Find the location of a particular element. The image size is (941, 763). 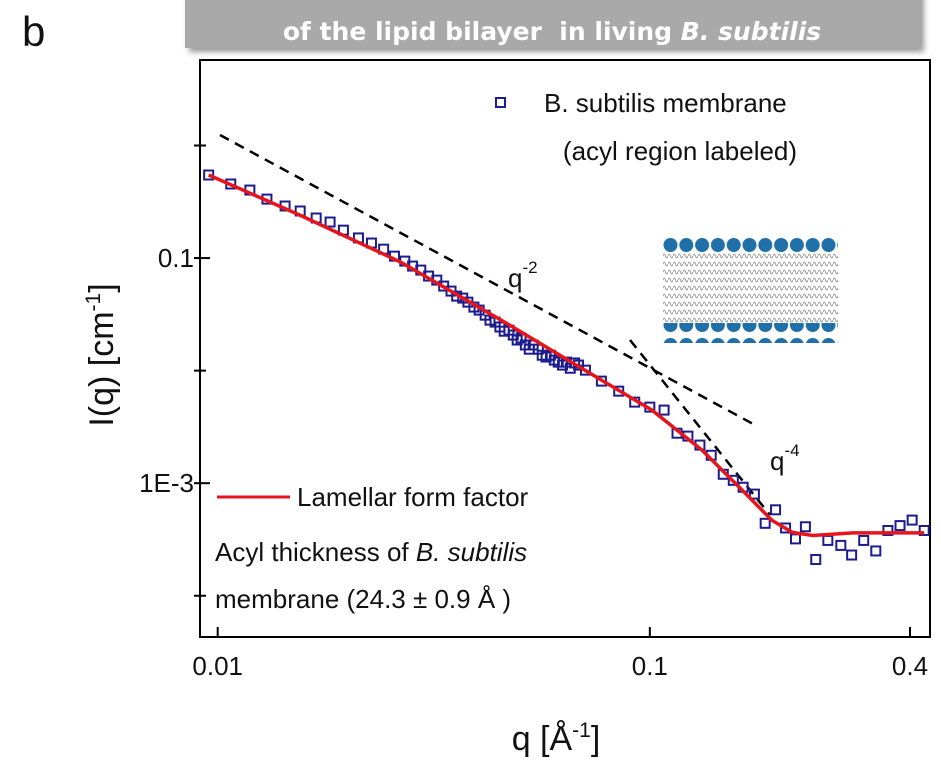

title-box is located at coordinates (552, 24).